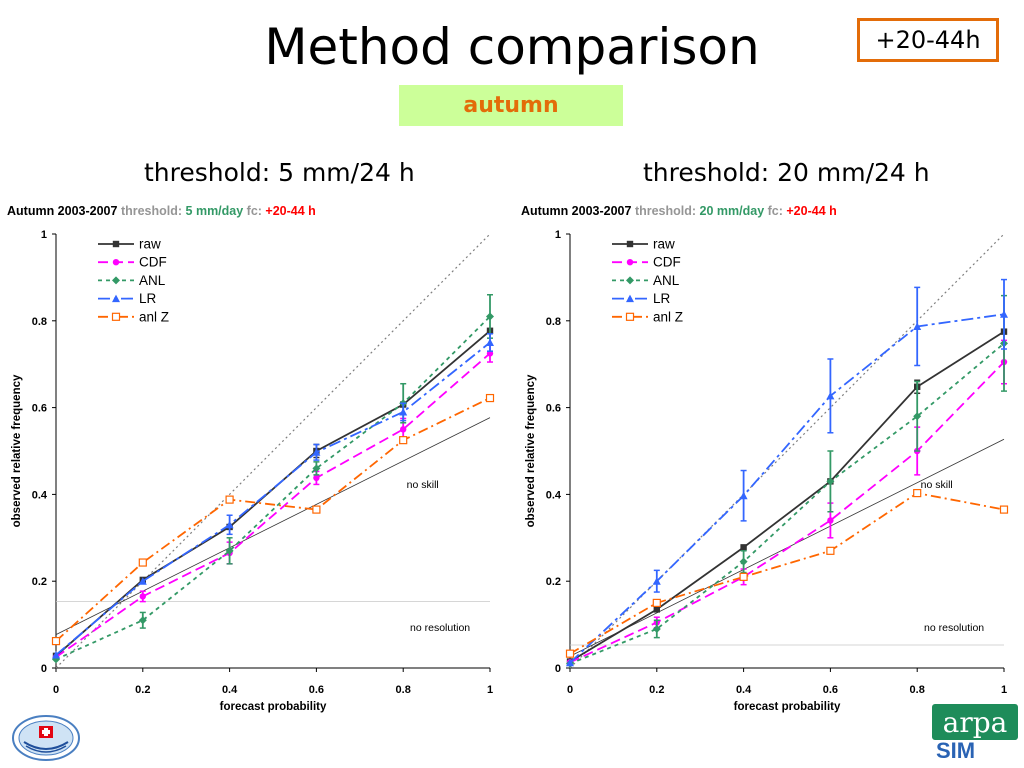 The height and width of the screenshot is (768, 1024). What do you see at coordinates (512, 47) in the screenshot?
I see `page-title: Method comparison` at bounding box center [512, 47].